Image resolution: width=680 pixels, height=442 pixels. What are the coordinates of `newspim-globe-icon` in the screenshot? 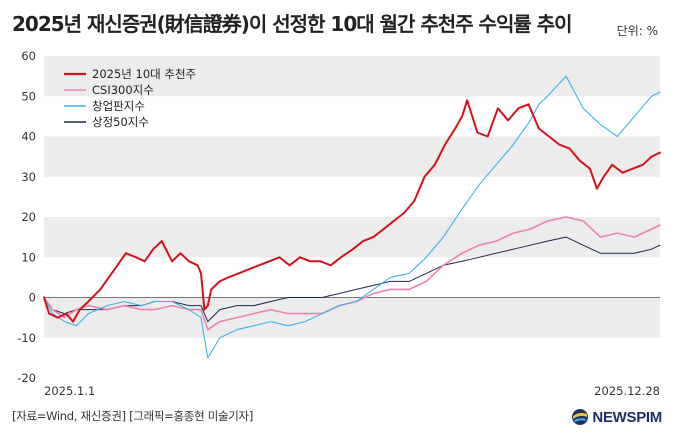 It's located at (580, 417).